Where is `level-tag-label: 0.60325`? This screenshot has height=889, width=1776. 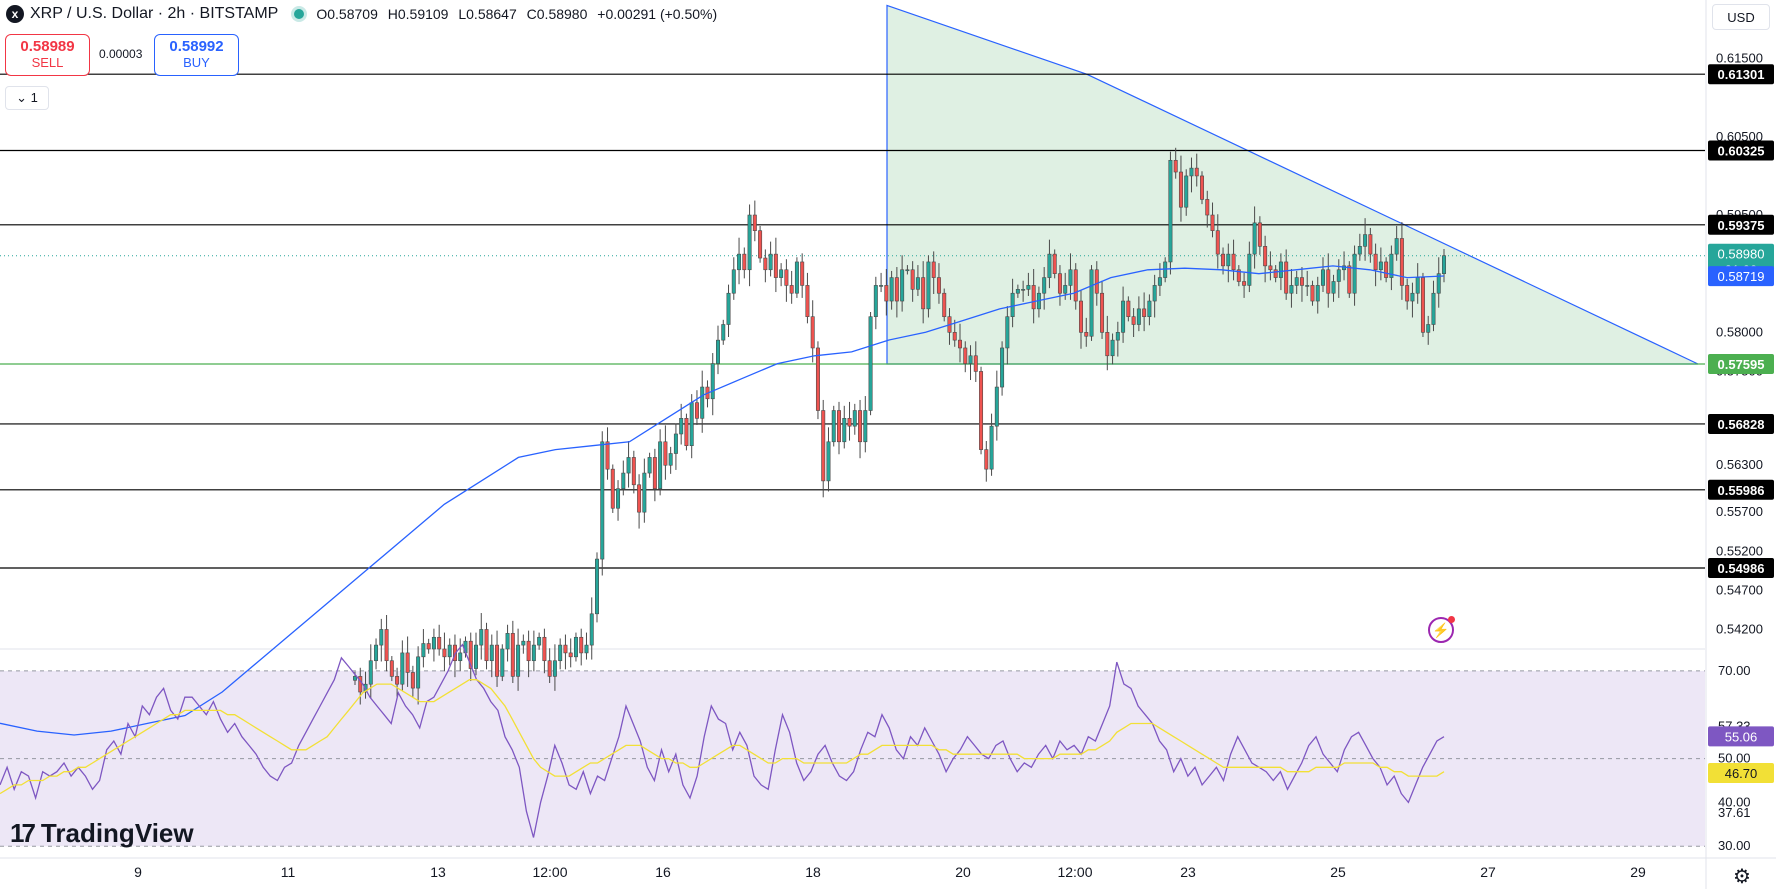 level-tag-label: 0.60325 is located at coordinates (1741, 151).